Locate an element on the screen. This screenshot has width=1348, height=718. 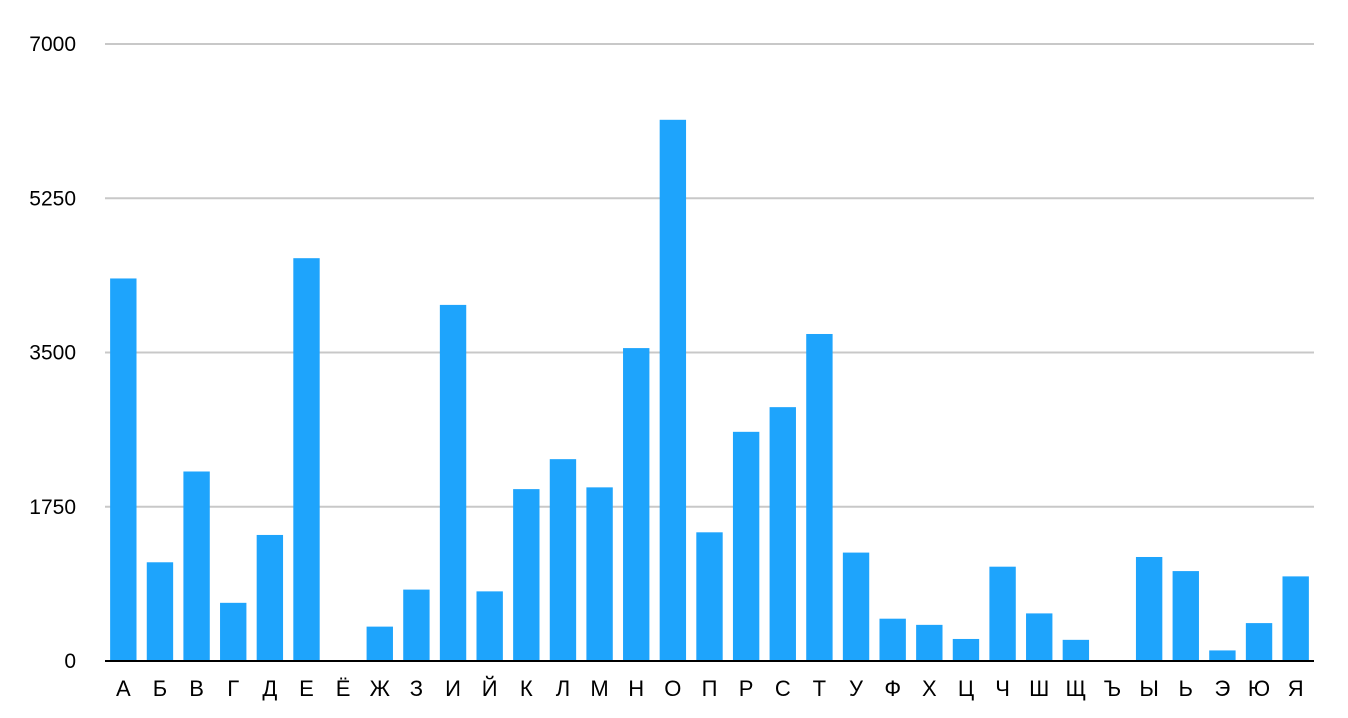
x-tick-label: Я is located at coordinates (1296, 688).